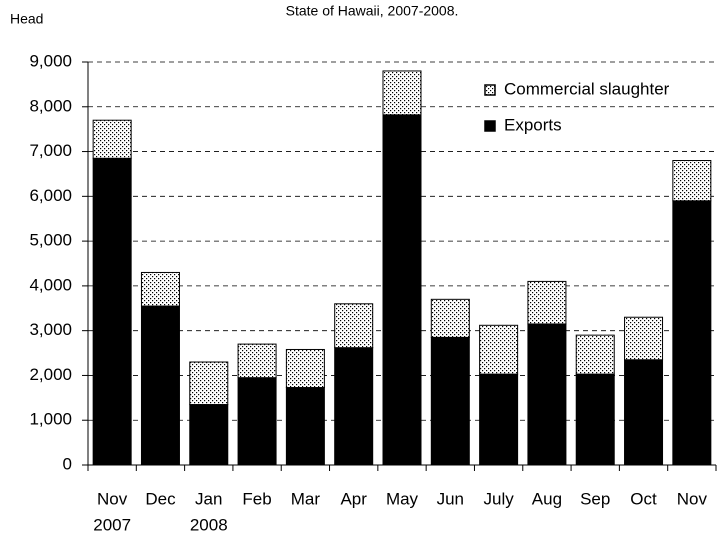 Image resolution: width=718 pixels, height=533 pixels. What do you see at coordinates (50, 374) in the screenshot?
I see `y-tick-label: 2,000` at bounding box center [50, 374].